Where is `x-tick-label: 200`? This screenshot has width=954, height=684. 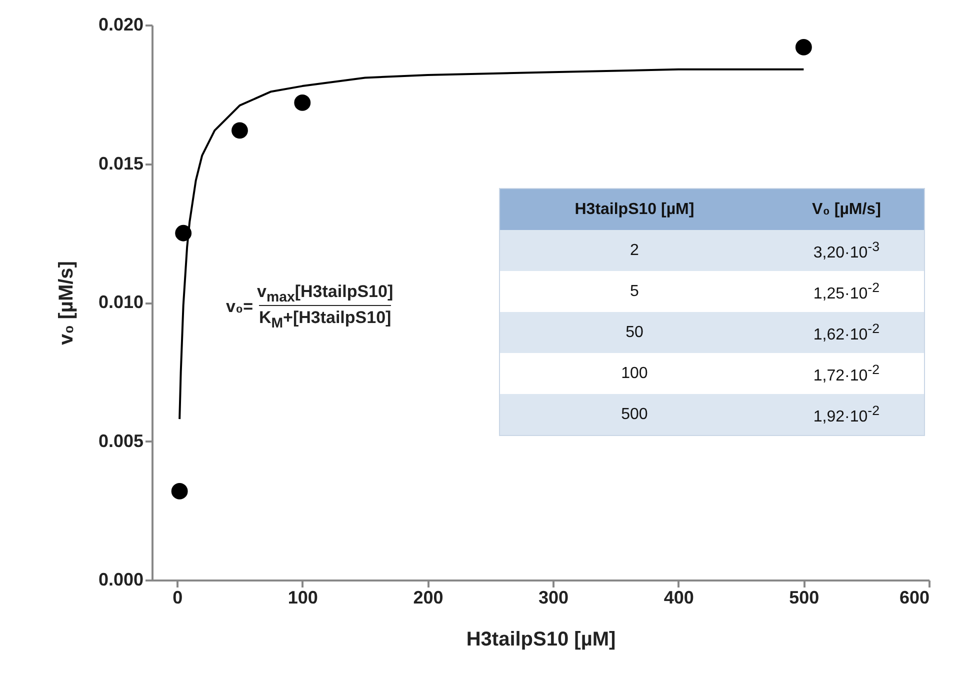 x-tick-label: 200 is located at coordinates (428, 598).